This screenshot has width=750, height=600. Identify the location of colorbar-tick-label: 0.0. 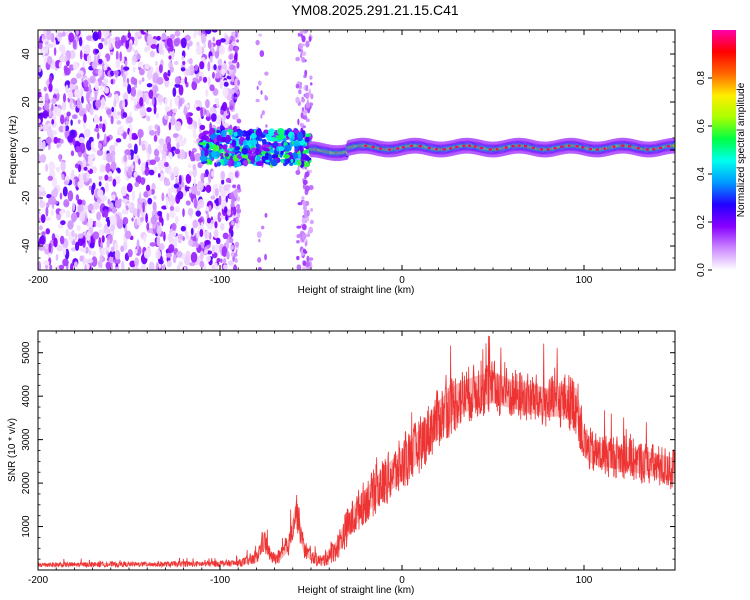
(701, 270).